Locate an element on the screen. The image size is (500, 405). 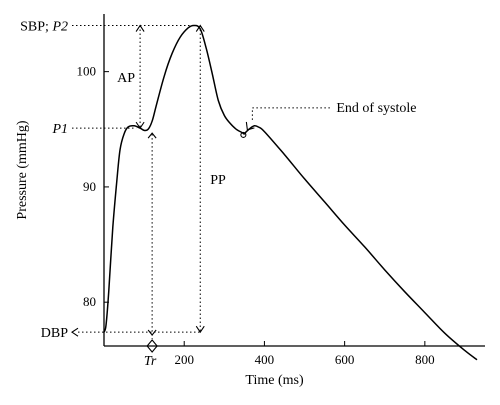
y-tick-label: 90 is located at coordinates (89, 186).